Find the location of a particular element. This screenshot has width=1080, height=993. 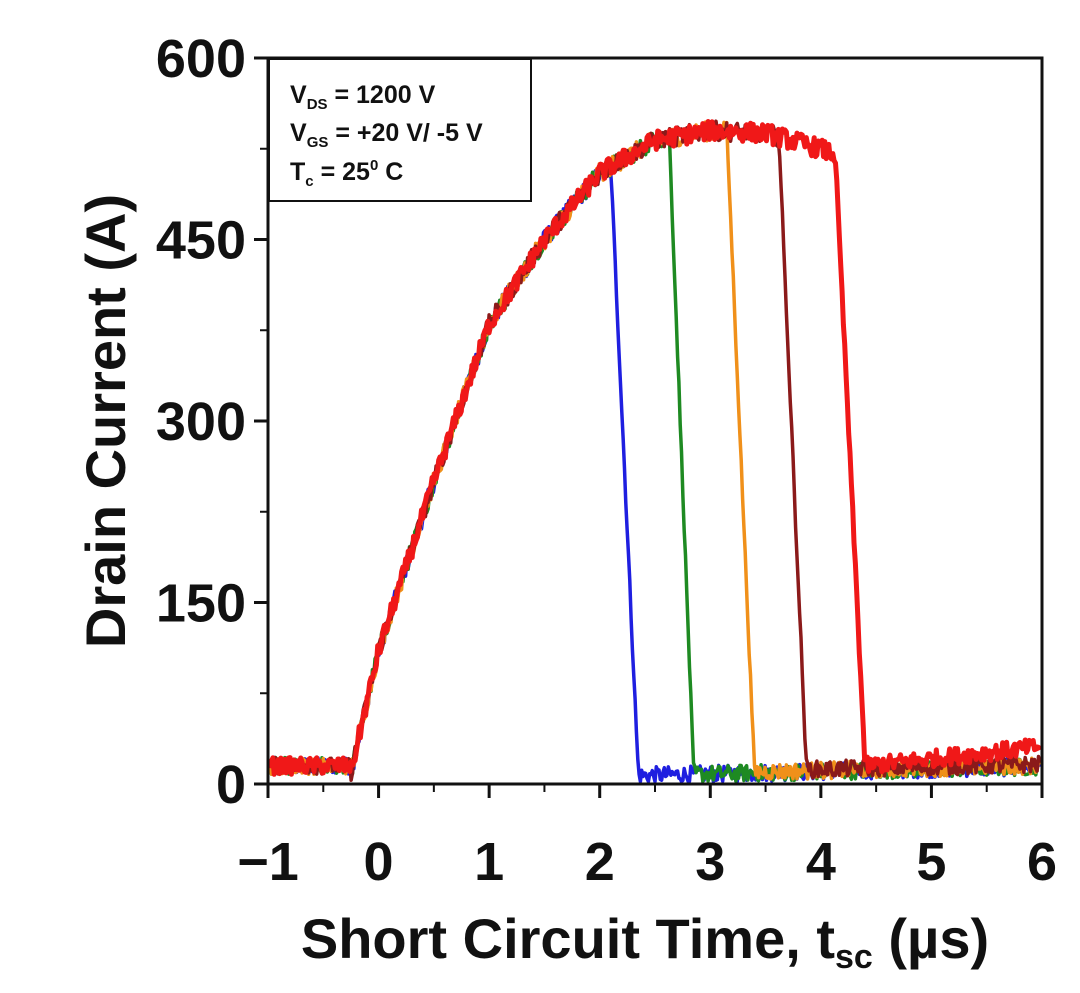

tc-subscript: c is located at coordinates (309, 181).